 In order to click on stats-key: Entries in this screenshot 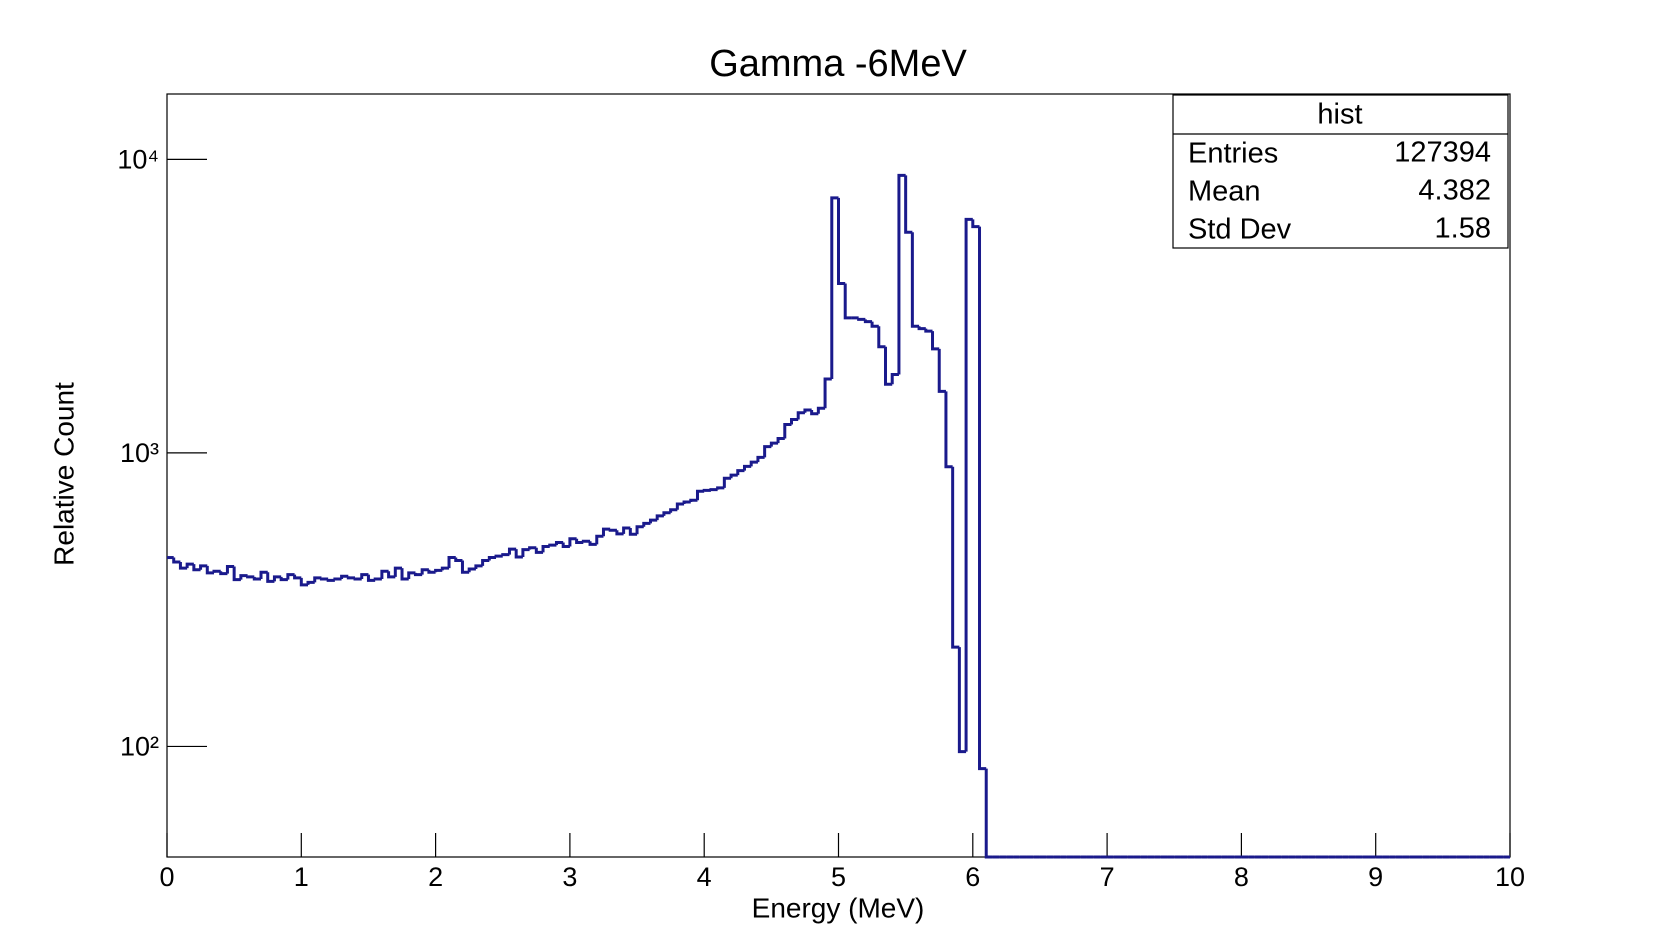, I will do `click(1233, 154)`.